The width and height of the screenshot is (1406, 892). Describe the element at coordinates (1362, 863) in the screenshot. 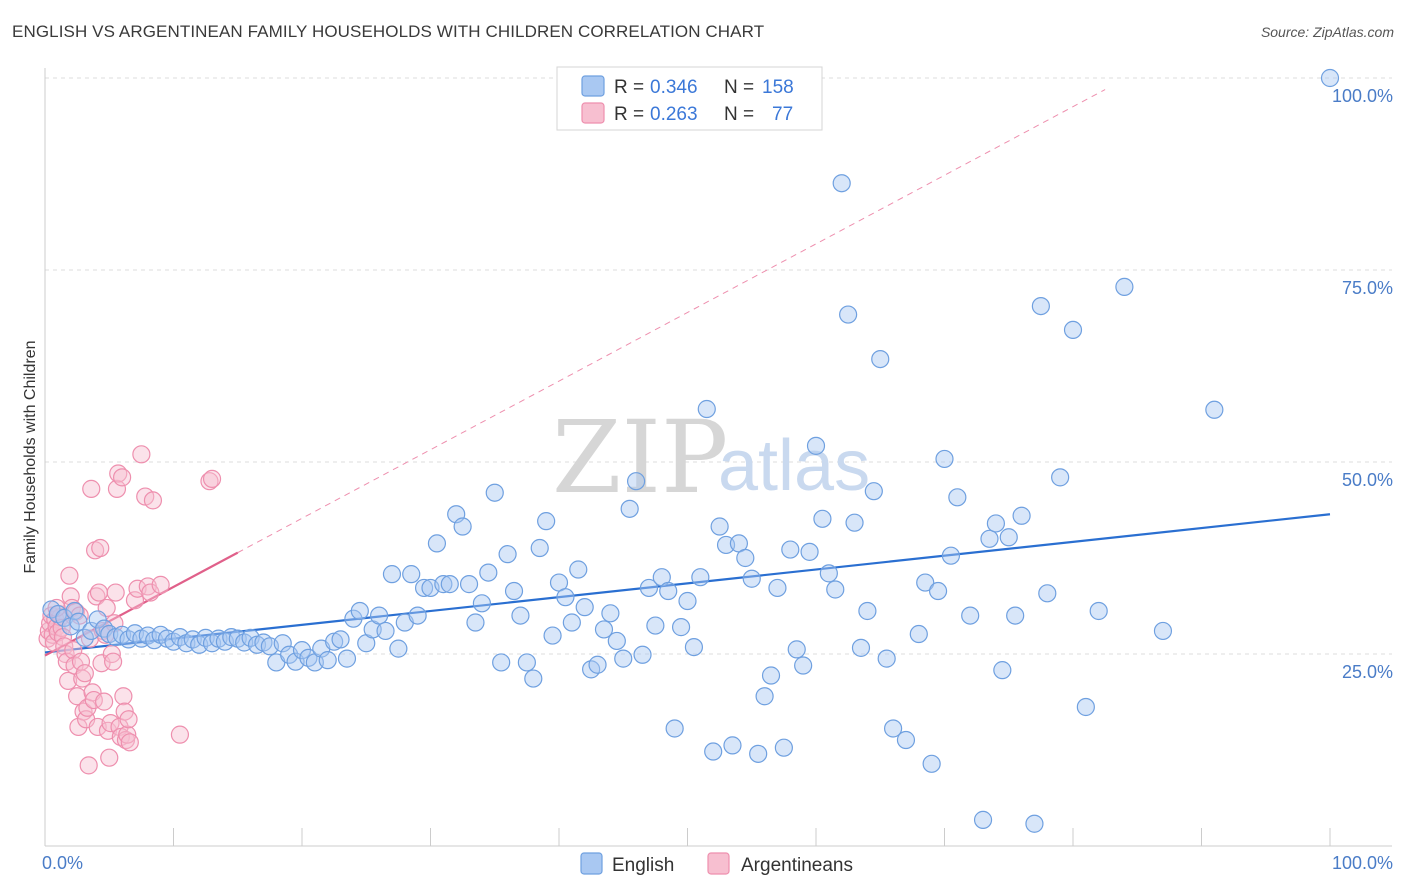

I see `x-tick-label-max: 100.0%` at that location.